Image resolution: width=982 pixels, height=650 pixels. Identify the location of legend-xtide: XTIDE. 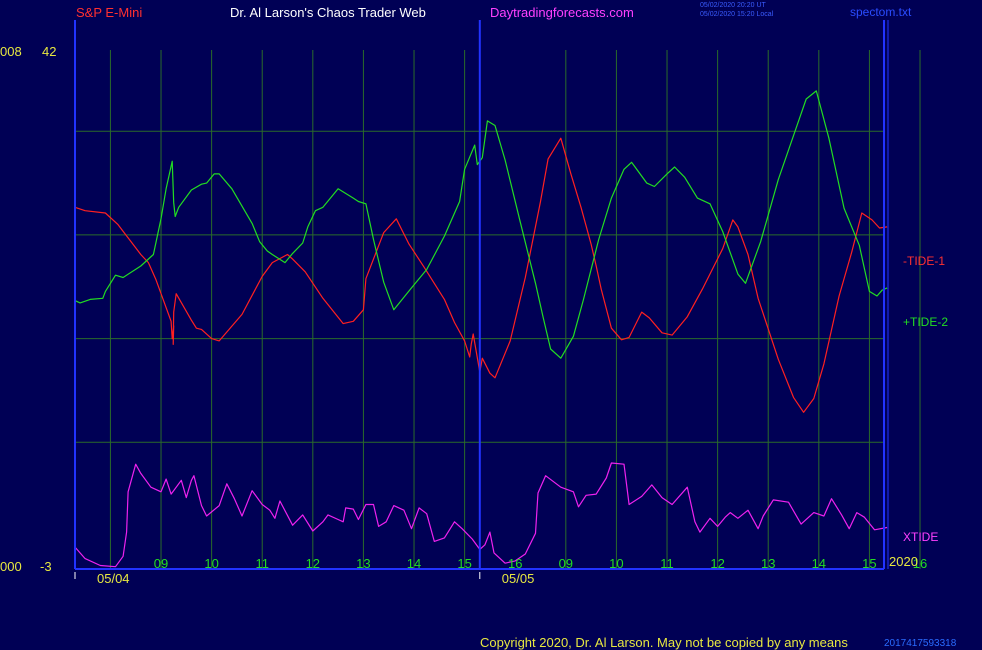
(921, 537).